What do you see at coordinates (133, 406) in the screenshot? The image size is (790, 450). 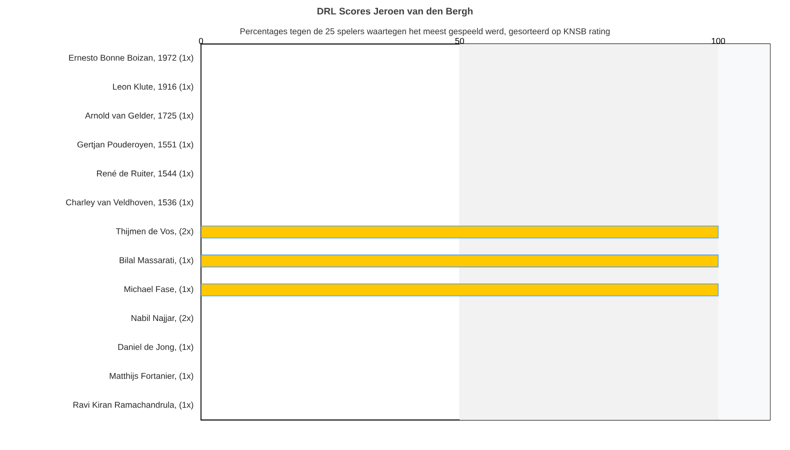 I see `y-tick-label: Ravi Kiran Ramachandrula, (1x)` at bounding box center [133, 406].